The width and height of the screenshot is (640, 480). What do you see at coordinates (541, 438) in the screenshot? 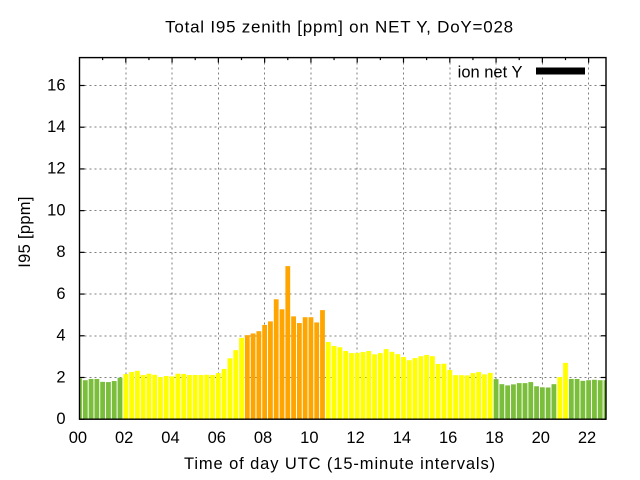
I see `svg-text: 20` at bounding box center [541, 438].